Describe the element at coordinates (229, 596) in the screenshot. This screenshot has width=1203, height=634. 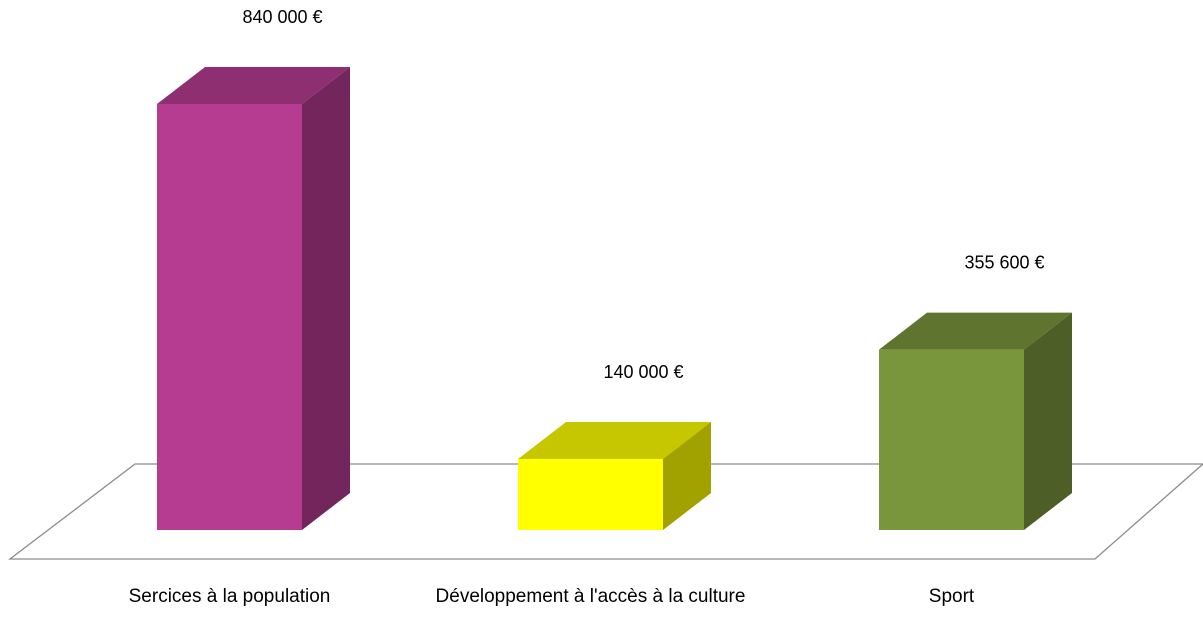
I see `x-tick-label: Sercices à la population` at that location.